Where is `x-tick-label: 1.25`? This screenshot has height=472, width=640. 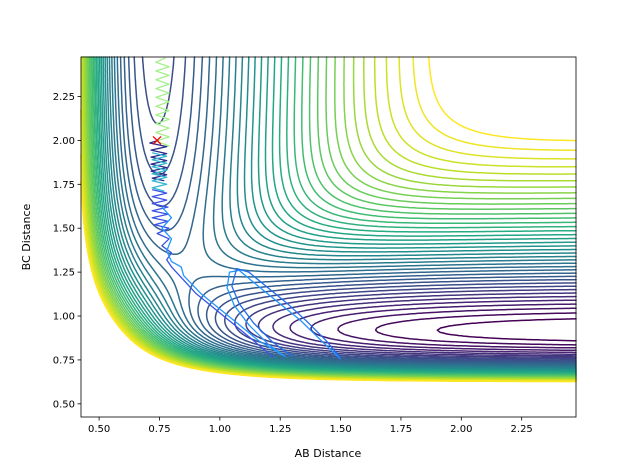
x-tick-label: 1.25 is located at coordinates (280, 429).